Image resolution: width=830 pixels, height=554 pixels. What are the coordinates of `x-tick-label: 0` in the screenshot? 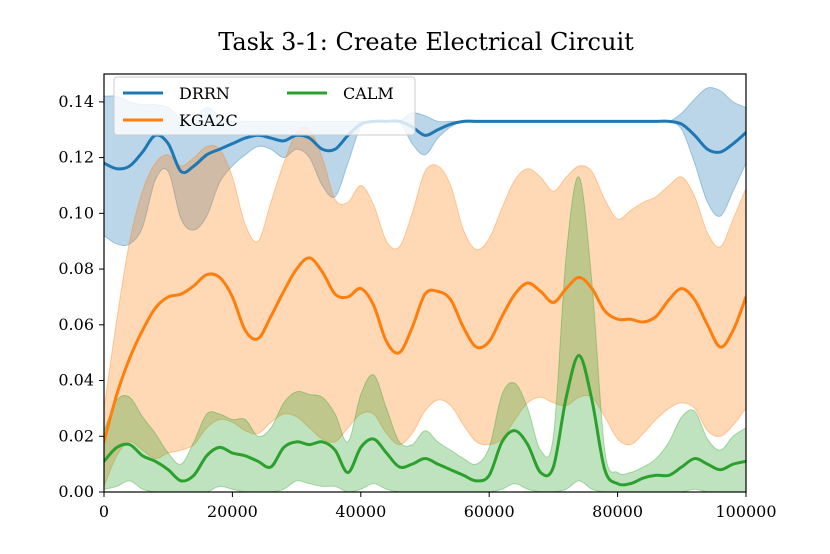 It's located at (104, 511).